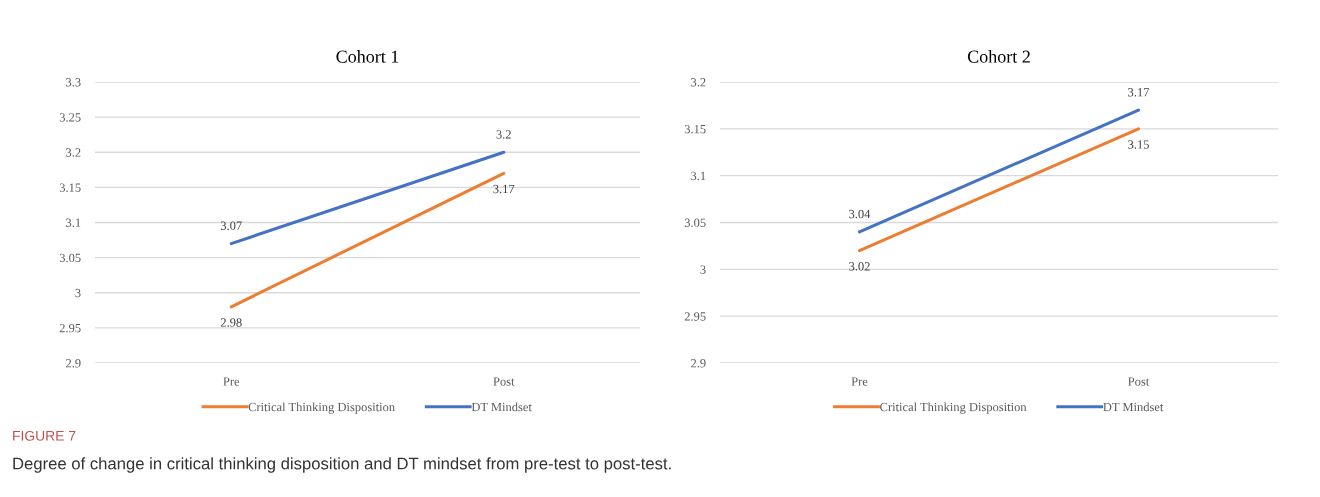 The height and width of the screenshot is (497, 1320). What do you see at coordinates (503, 134) in the screenshot?
I see `data-label: 3.2` at bounding box center [503, 134].